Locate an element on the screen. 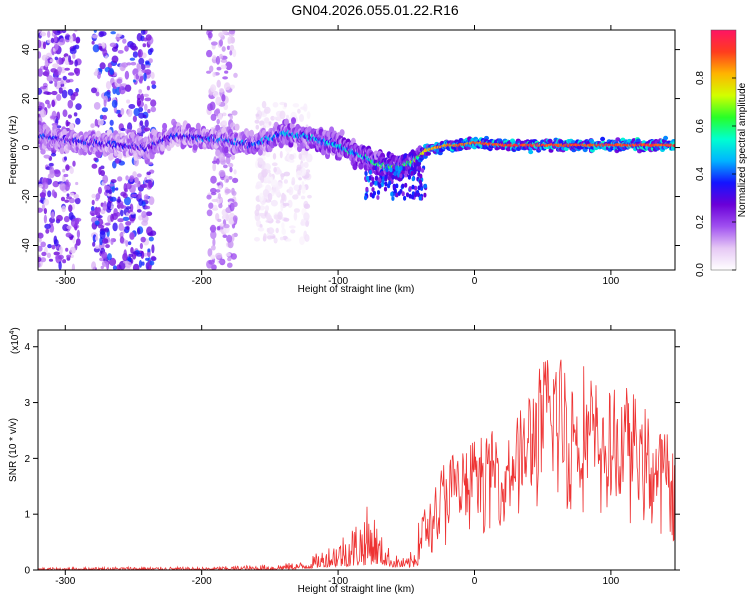  spectrogram-xtick-label: -200 is located at coordinates (202, 281).